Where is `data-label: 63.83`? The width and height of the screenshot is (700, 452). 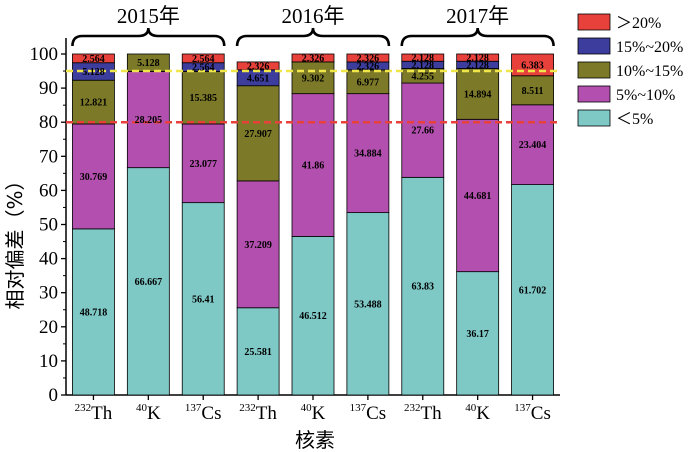 data-label: 63.83 is located at coordinates (423, 287).